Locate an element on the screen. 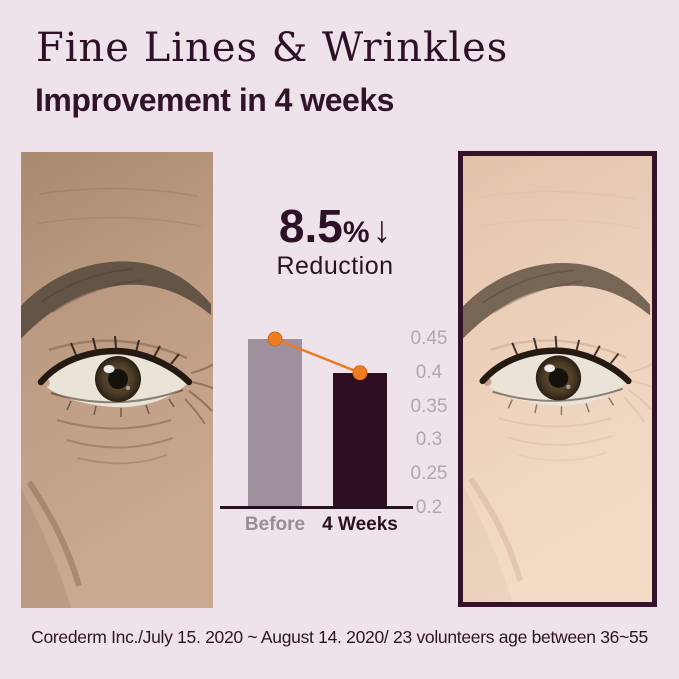  page-title: Fine Lines & Wrinkles is located at coordinates (272, 48).